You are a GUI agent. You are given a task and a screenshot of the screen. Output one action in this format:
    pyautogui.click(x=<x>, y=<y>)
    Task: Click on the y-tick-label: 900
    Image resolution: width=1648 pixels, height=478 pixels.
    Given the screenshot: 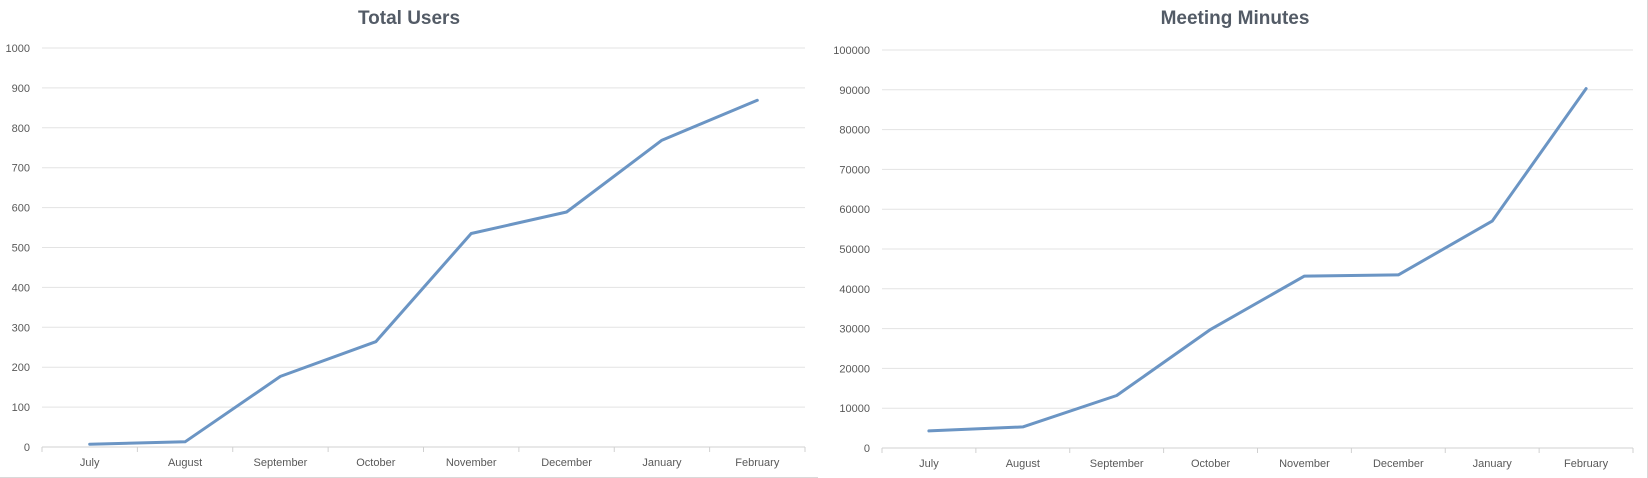 What is the action you would take?
    pyautogui.click(x=21, y=89)
    